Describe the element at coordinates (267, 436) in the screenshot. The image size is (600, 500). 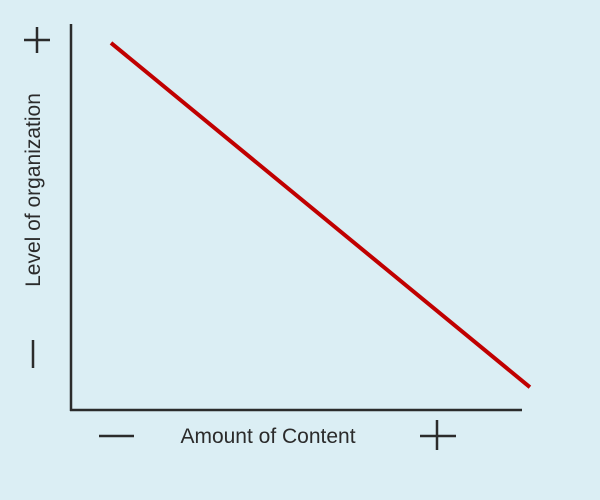
I see `x-axis-label: Amount of Content` at that location.